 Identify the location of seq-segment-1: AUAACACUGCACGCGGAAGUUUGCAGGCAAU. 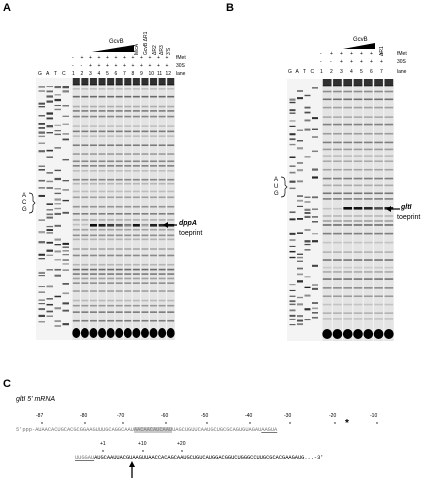
(84, 430).